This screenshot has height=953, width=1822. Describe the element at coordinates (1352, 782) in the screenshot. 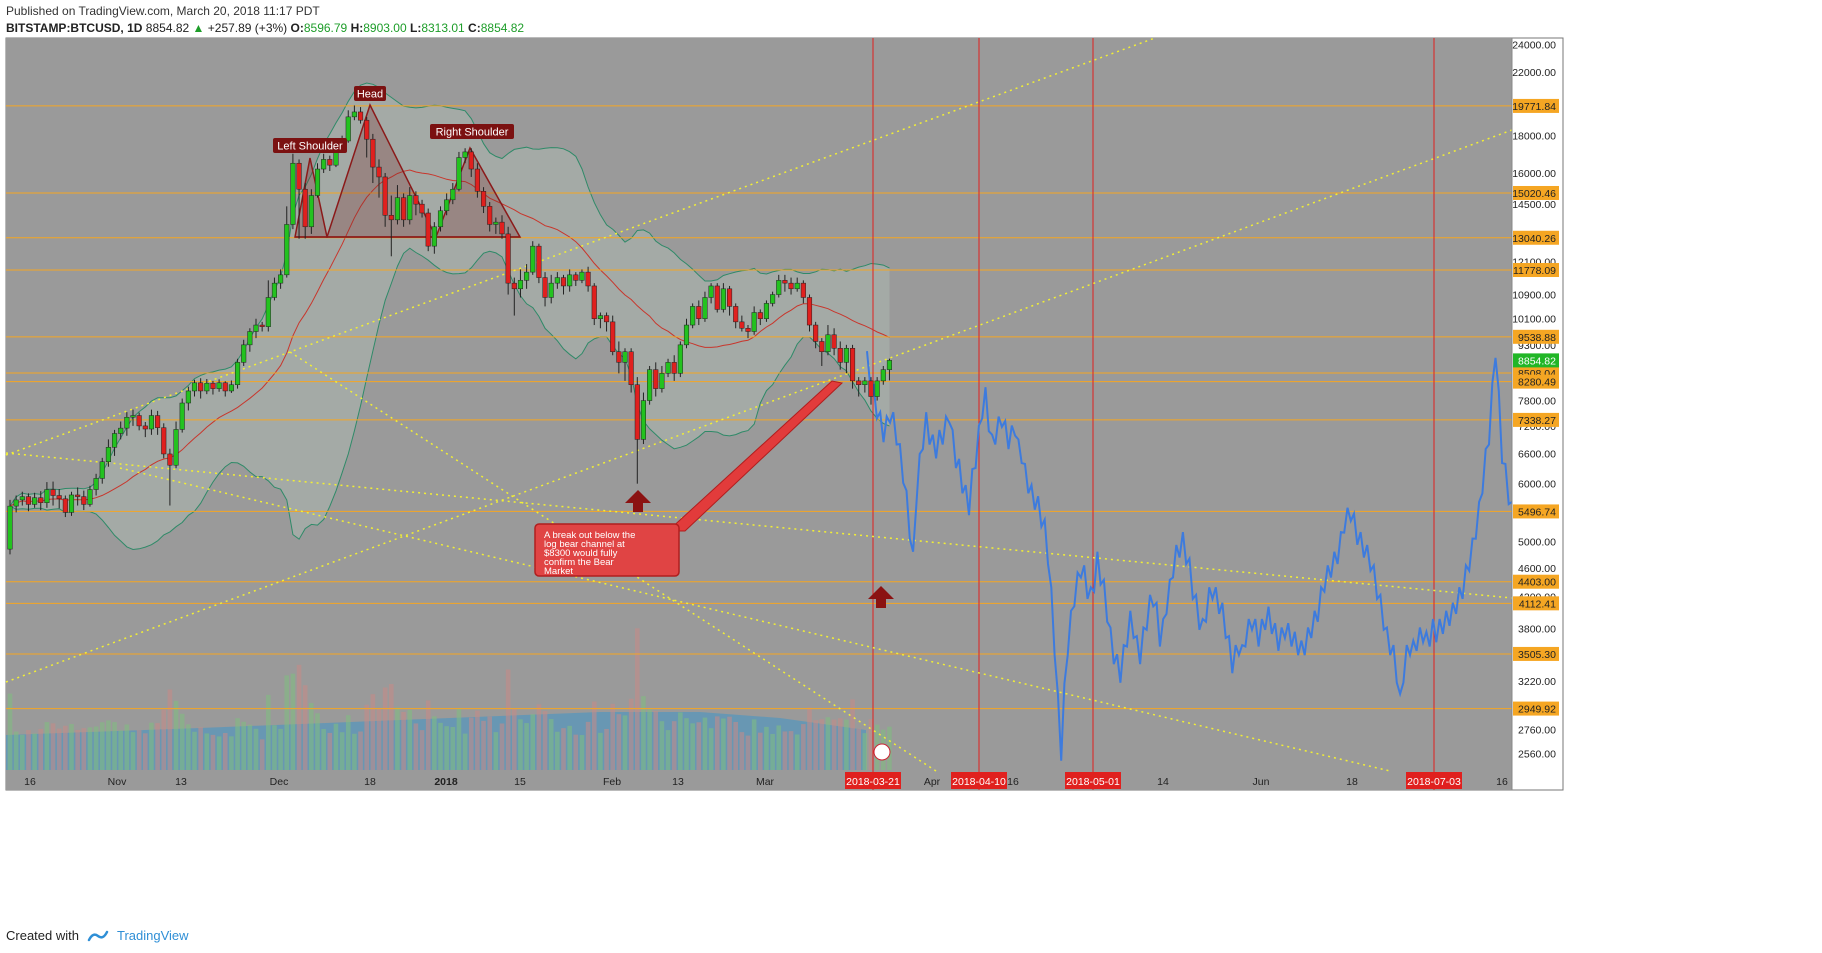

I see `x-tick-label: 18` at that location.